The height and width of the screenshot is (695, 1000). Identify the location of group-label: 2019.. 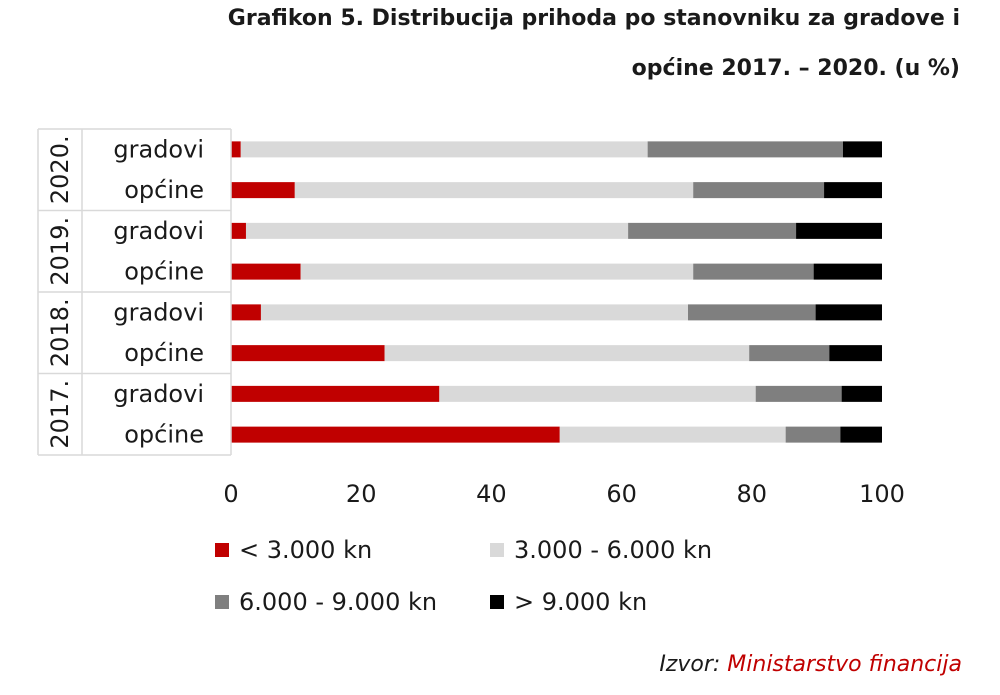
(60, 251).